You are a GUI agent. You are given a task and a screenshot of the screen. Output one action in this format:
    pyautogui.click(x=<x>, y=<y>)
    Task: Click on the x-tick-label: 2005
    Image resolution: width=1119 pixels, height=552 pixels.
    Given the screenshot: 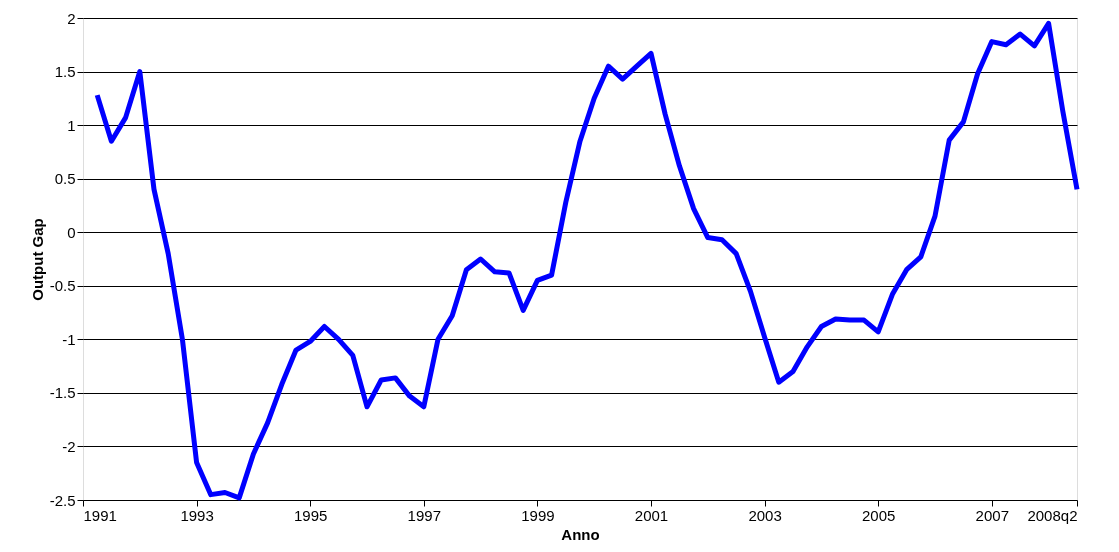 What is the action you would take?
    pyautogui.click(x=879, y=515)
    